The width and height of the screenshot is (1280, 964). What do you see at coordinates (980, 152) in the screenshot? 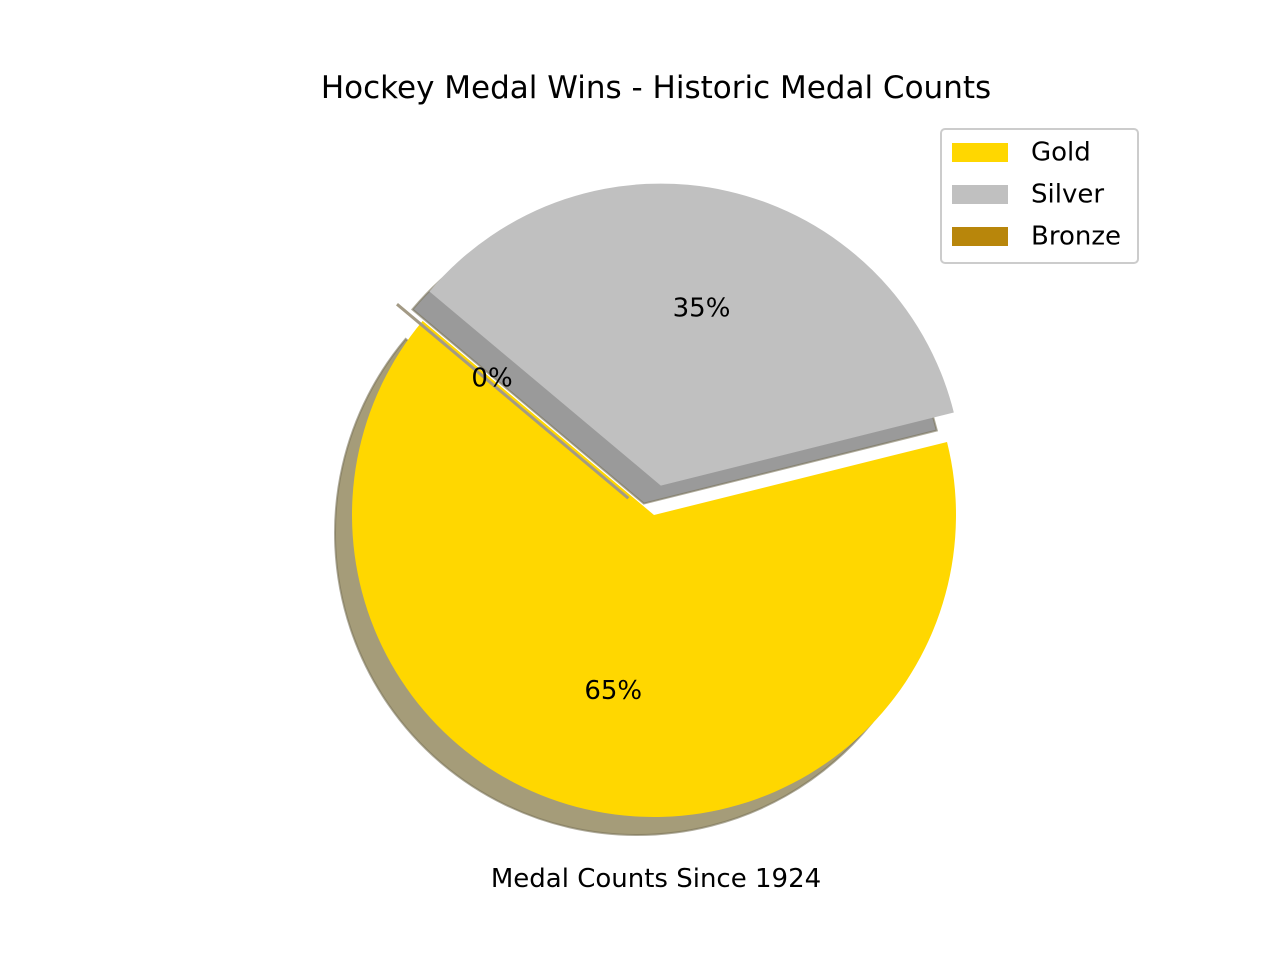
I see `legend-swatch-gold` at bounding box center [980, 152].